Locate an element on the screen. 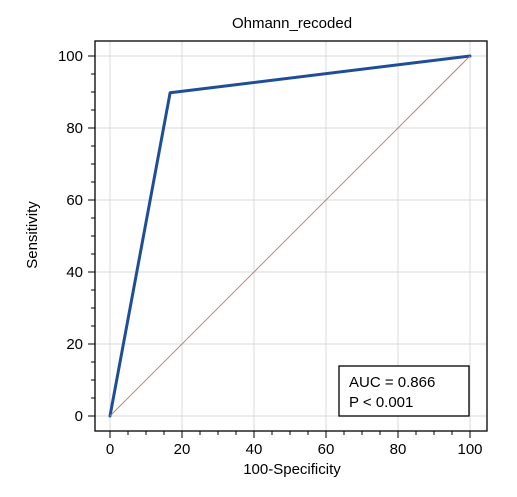 This screenshot has height=497, width=517. x-tick-label: 80 is located at coordinates (398, 449).